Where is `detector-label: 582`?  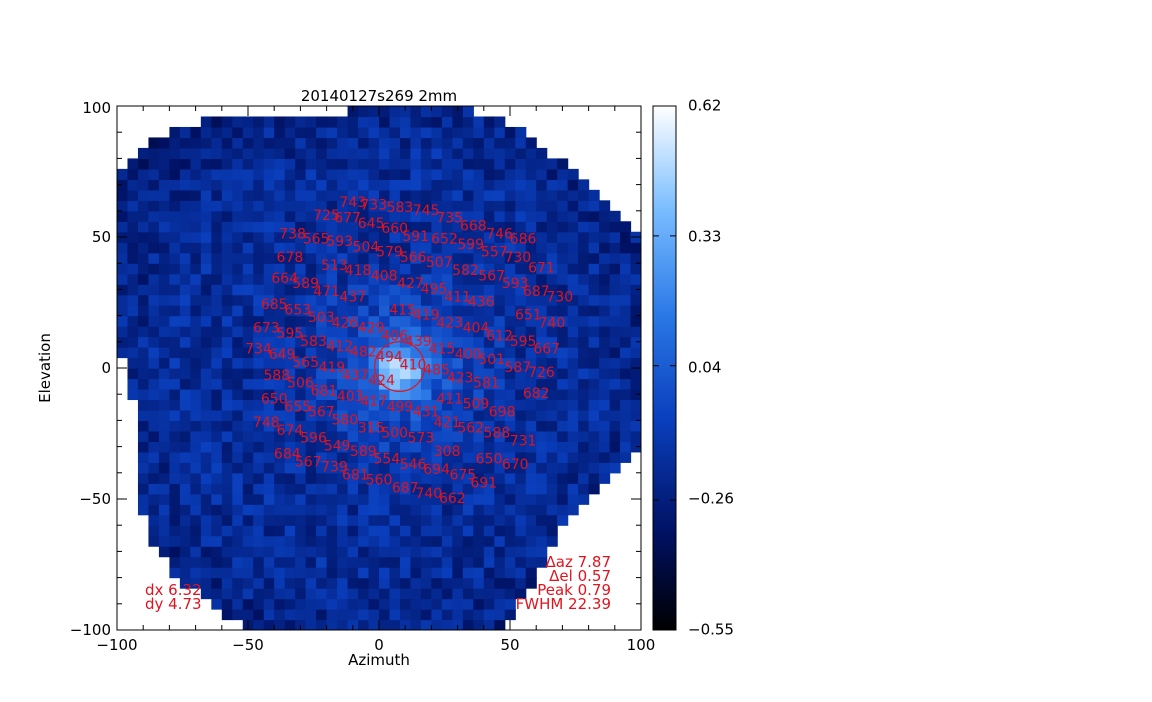
detector-label: 582 is located at coordinates (465, 271).